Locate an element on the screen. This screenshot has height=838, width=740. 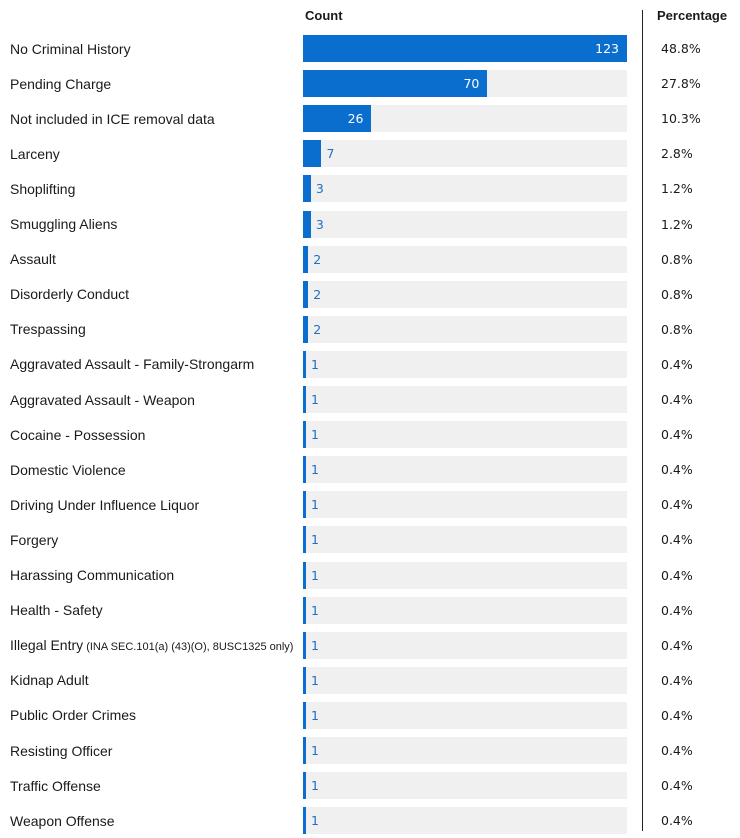
bar-value-label: 7 is located at coordinates (330, 154).